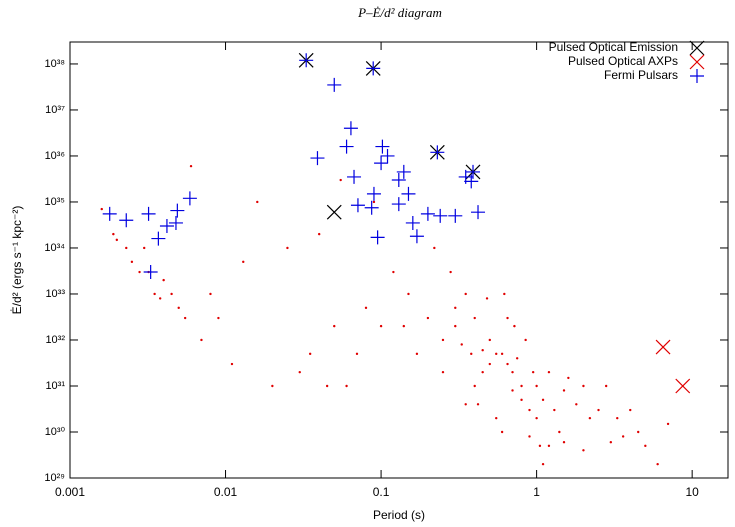 The image size is (735, 527). What do you see at coordinates (55, 340) in the screenshot?
I see `y-tick-label: 10³²` at bounding box center [55, 340].